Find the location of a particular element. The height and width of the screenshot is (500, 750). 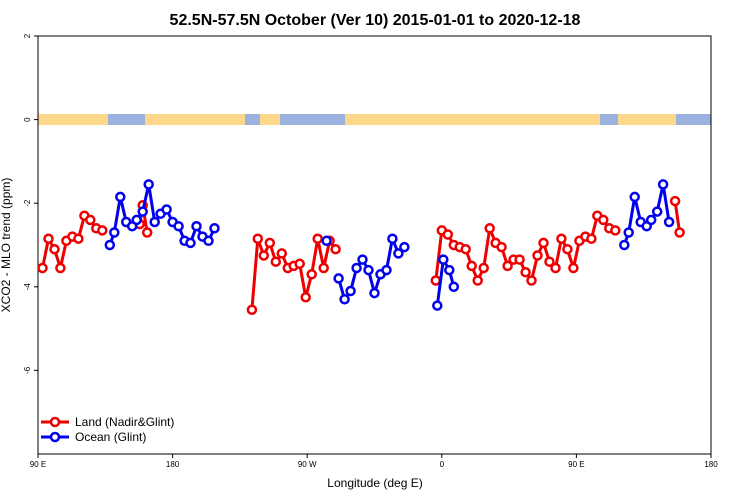

legend-label-land: Land (Nadir&Glint) is located at coordinates (124, 422).